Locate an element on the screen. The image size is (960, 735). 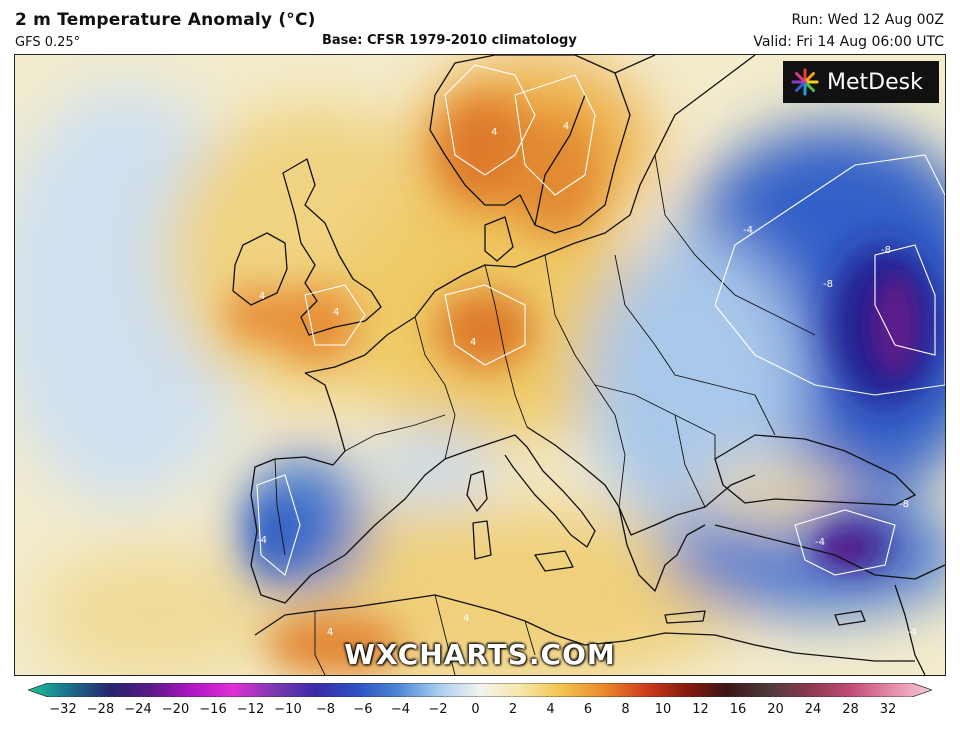
colorbar-tick-label: −20 is located at coordinates (175, 709).